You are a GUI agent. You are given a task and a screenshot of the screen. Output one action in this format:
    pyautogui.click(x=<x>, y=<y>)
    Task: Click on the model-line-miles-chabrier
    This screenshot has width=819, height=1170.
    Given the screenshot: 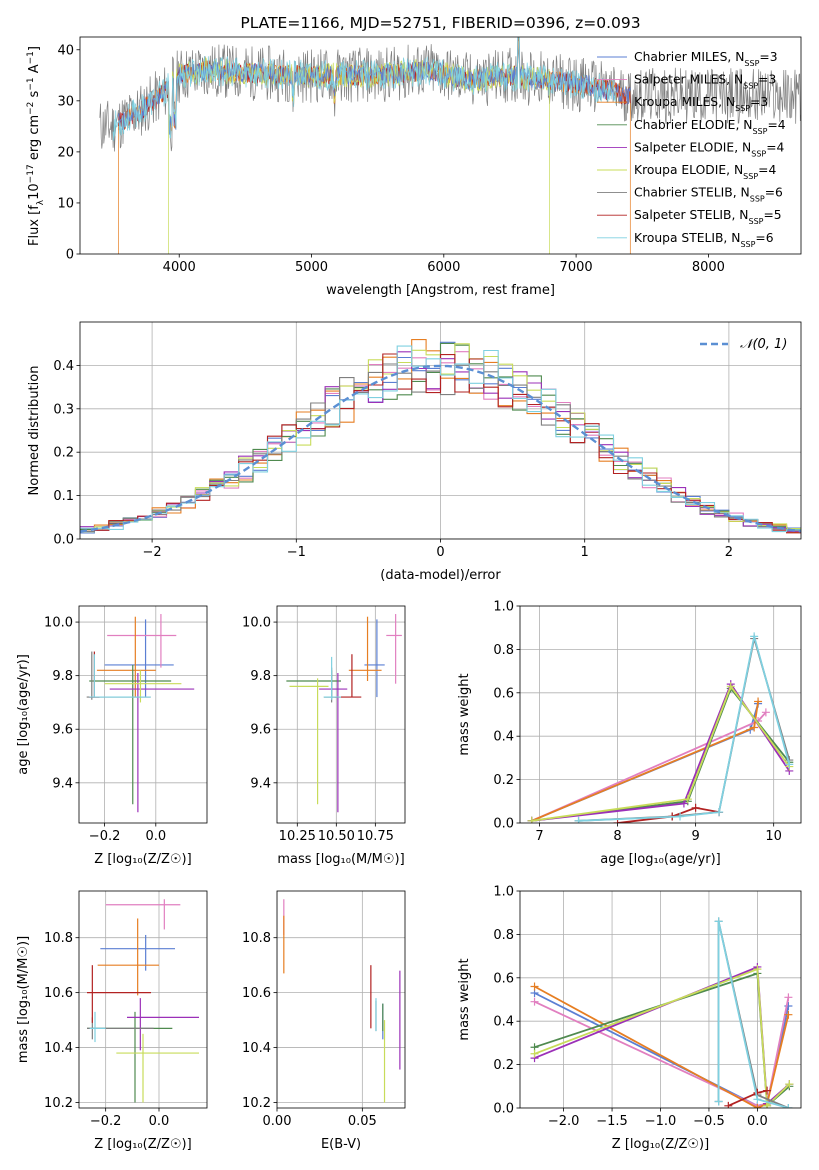 What is the action you would take?
    pyautogui.click(x=374, y=86)
    